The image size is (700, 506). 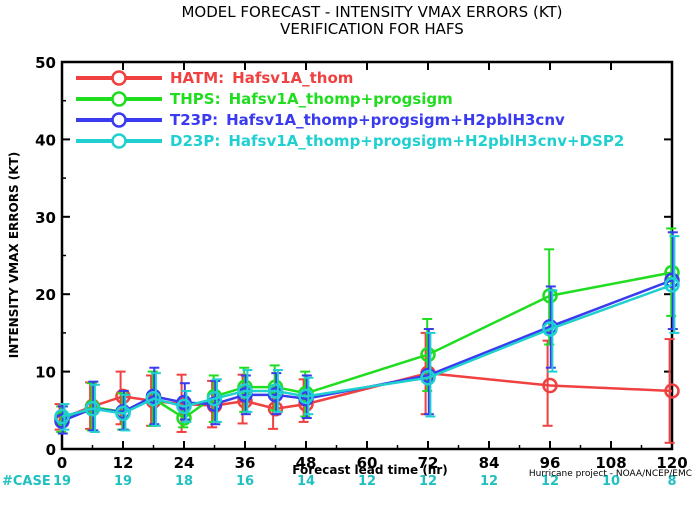 I want to click on legend-label: T23P: Hafsv1A_thomp+progsigm+H2pblH3cnv, so click(x=367, y=120).